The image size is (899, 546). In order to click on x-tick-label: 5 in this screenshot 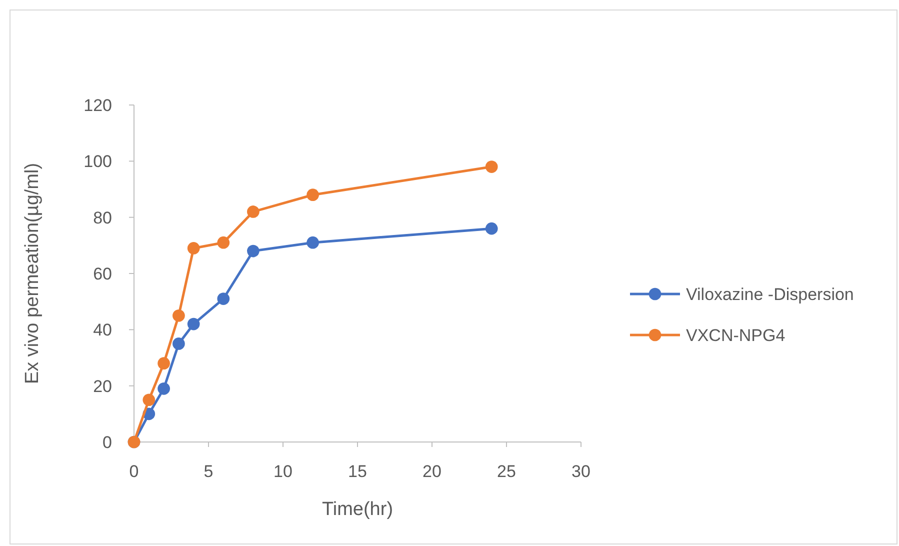, I will do `click(209, 471)`.